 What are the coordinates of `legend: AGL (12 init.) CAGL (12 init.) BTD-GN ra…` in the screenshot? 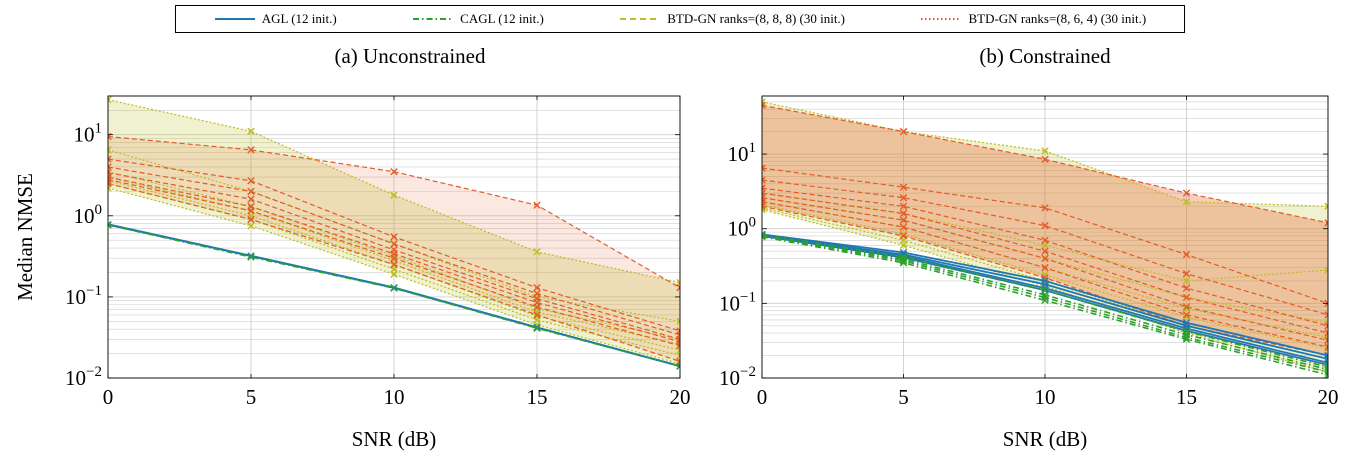 It's located at (680, 19).